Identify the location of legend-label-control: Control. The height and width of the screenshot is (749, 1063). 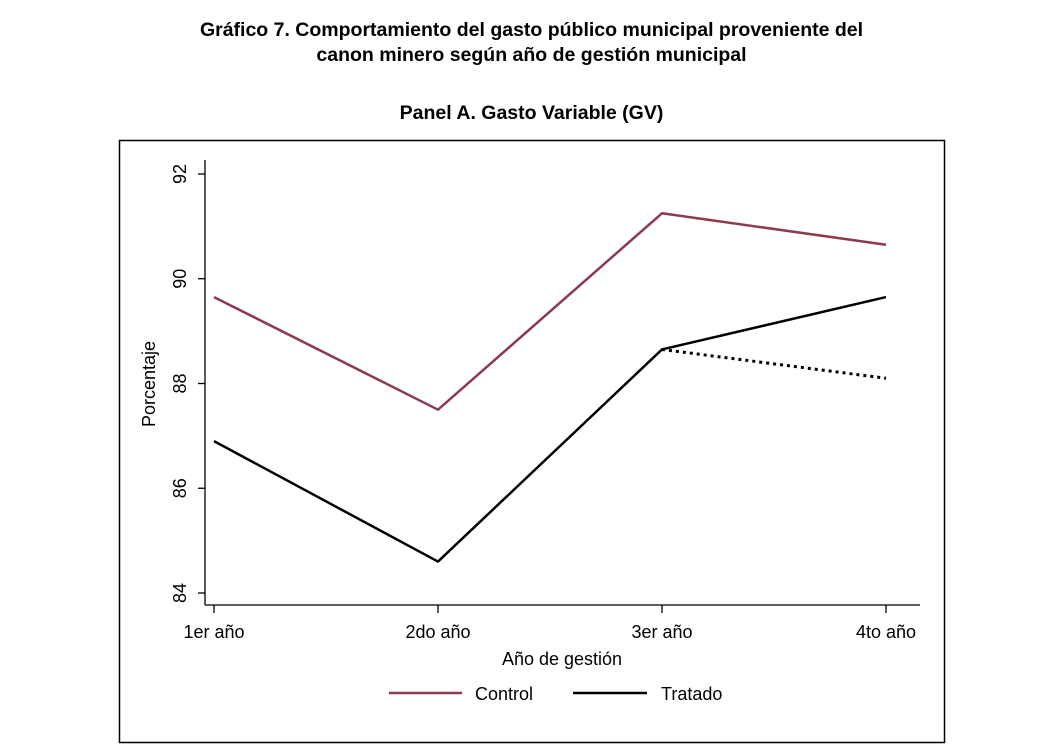
(504, 694).